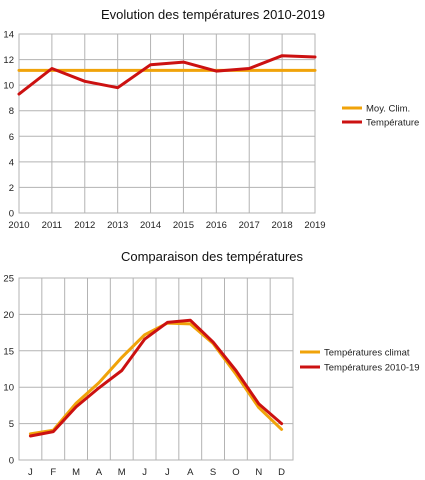 This screenshot has height=480, width=425. Describe the element at coordinates (380, 116) in the screenshot. I see `chart1-legend: Moy. Clim. Température` at that location.